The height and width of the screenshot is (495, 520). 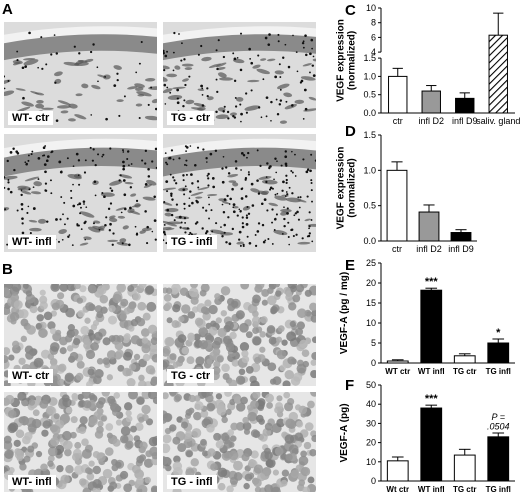 I want to click on micrograph-a-wt-infl: WT- infl, so click(x=80, y=193).